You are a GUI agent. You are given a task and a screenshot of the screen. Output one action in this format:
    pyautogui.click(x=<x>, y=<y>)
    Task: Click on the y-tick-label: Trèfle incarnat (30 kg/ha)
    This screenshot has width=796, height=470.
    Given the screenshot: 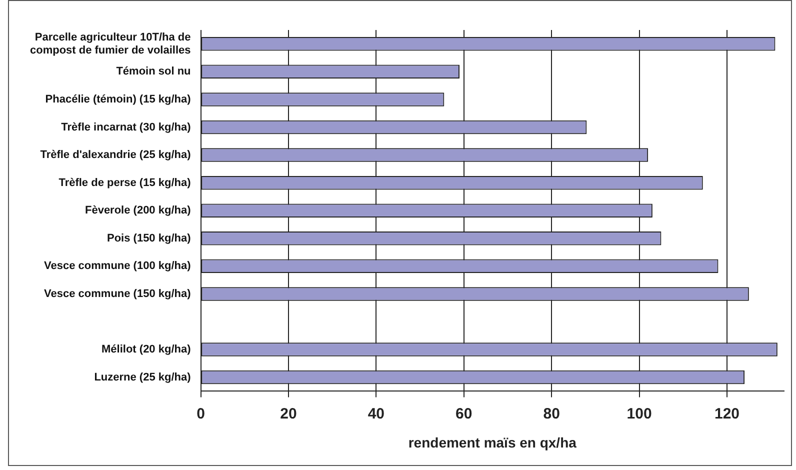 What is the action you would take?
    pyautogui.click(x=126, y=127)
    